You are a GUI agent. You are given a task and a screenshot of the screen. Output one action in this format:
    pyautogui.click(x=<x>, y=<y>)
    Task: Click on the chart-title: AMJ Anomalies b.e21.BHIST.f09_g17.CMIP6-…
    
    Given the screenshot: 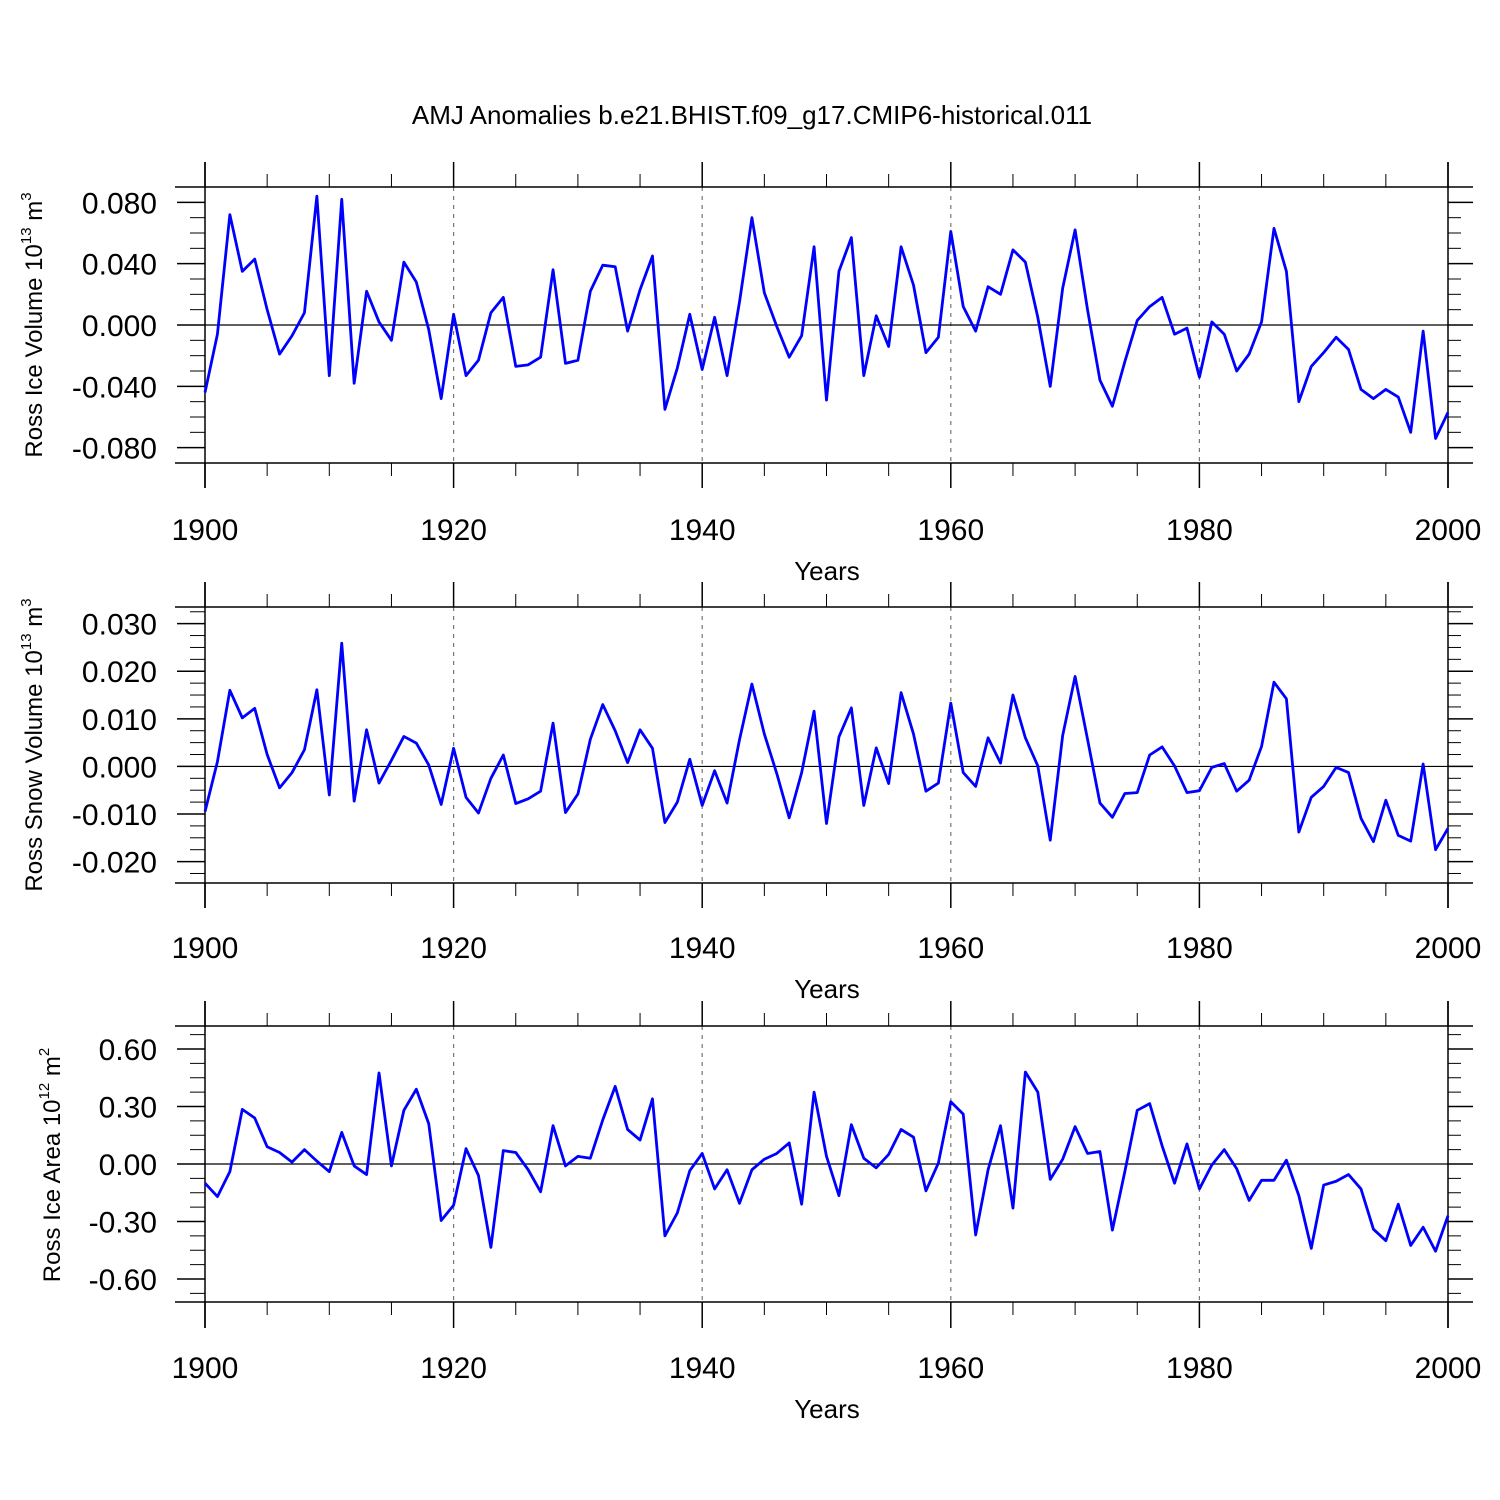 What is the action you would take?
    pyautogui.click(x=752, y=115)
    